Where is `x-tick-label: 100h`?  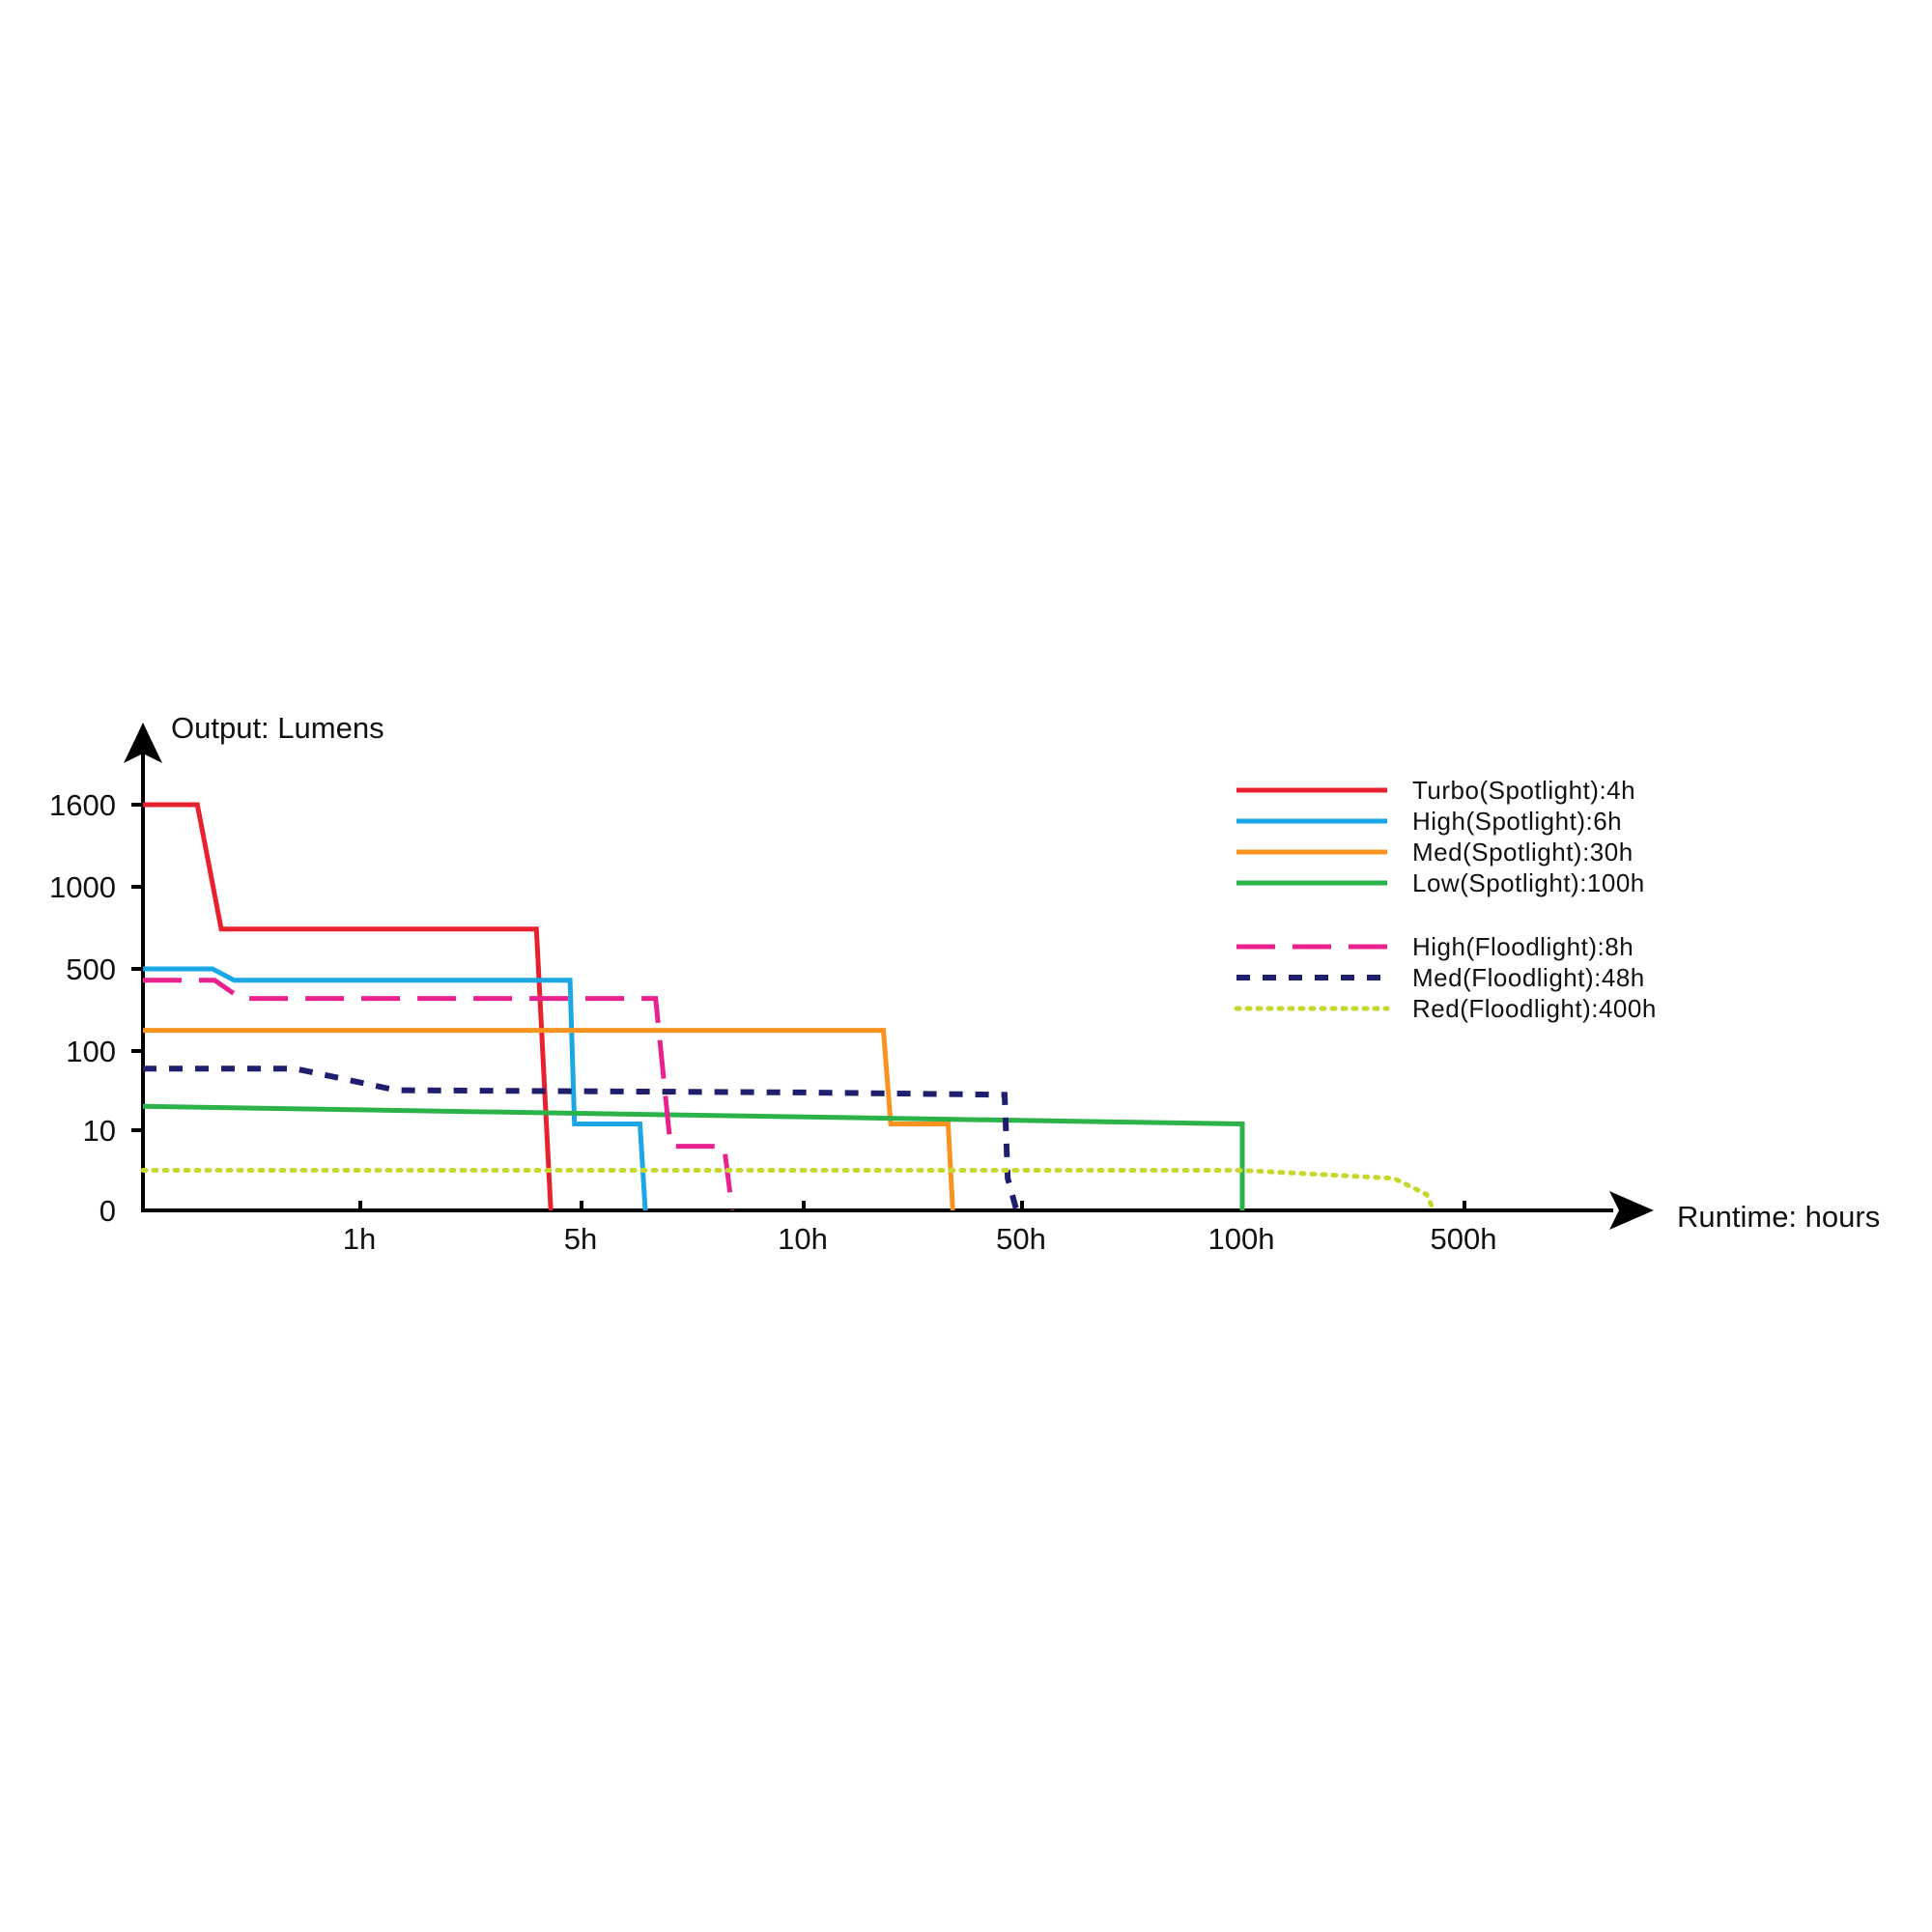 x-tick-label: 100h is located at coordinates (1241, 1239).